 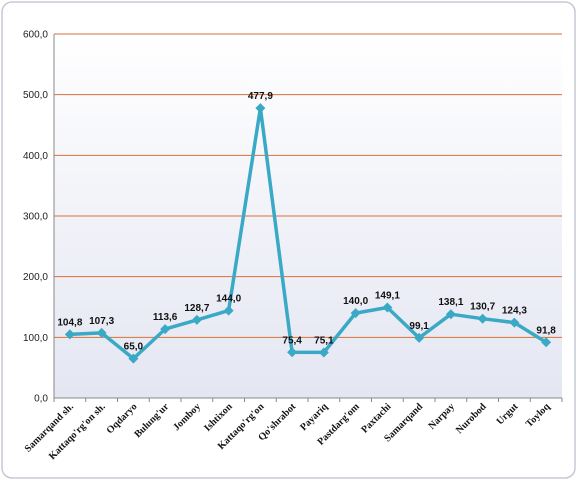 I want to click on data-label: 124,3, so click(x=514, y=311).